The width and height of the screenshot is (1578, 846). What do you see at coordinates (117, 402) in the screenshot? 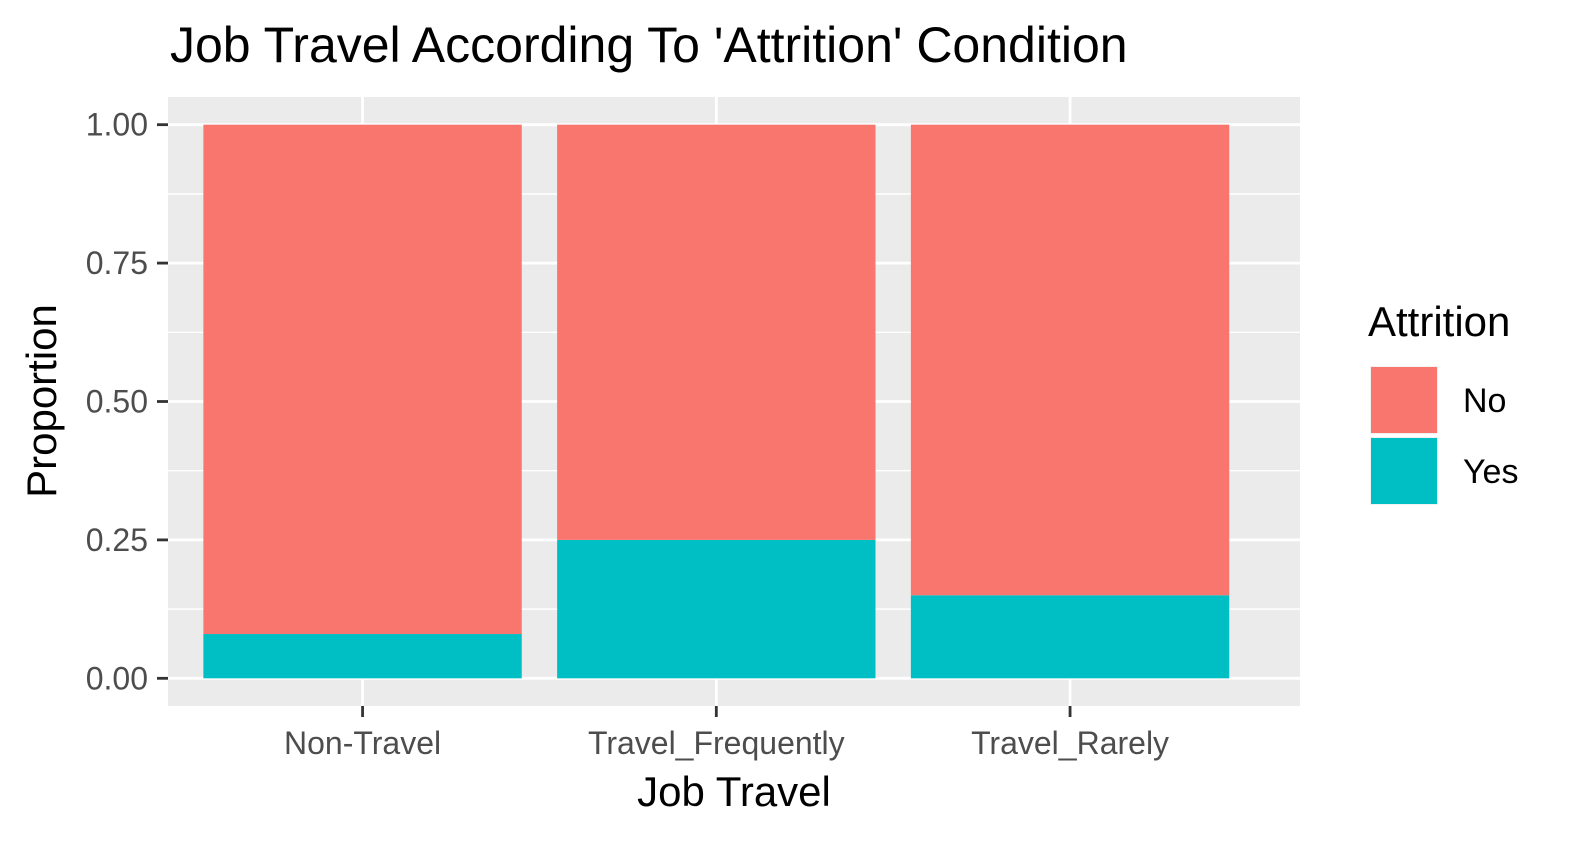
I see `y-tick-label: 0.50` at bounding box center [117, 402].